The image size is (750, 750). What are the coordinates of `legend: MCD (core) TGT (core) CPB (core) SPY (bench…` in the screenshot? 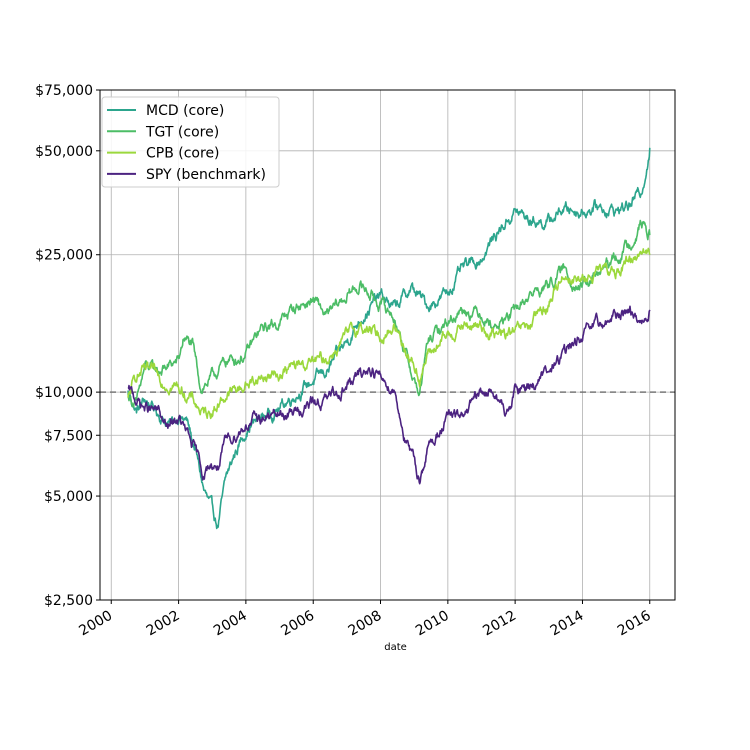 It's located at (190, 142).